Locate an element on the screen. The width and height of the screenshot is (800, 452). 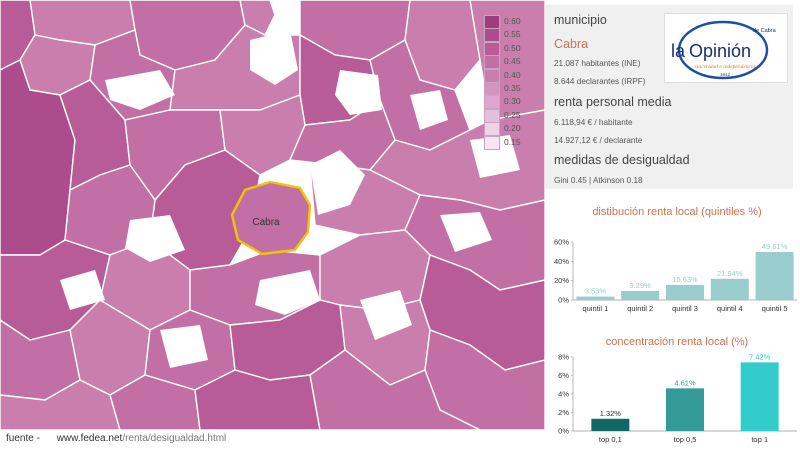
municipality-region is located at coordinates (395, 389).